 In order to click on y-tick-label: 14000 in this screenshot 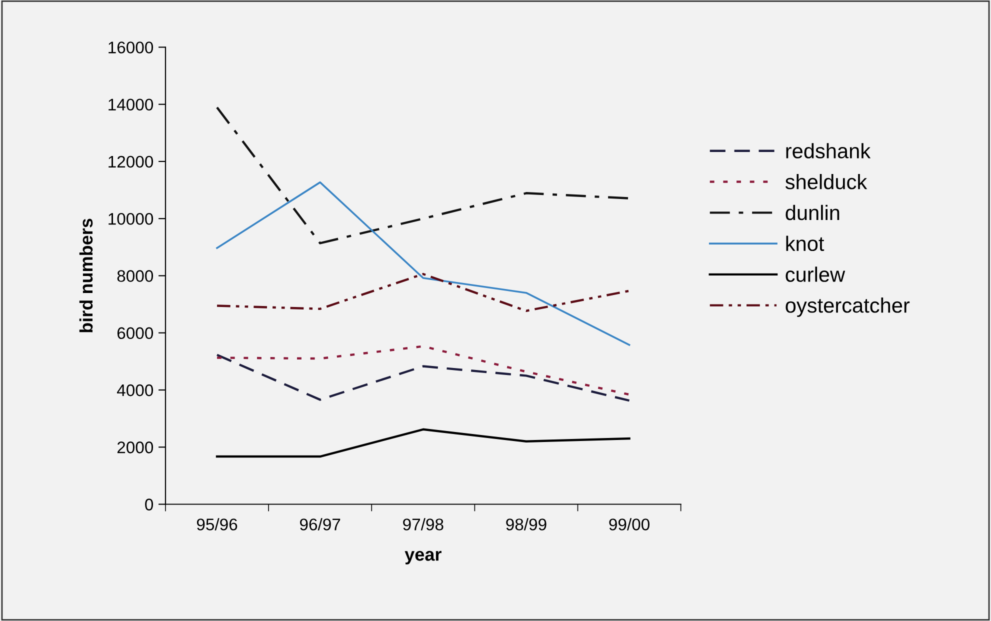, I will do `click(131, 104)`.